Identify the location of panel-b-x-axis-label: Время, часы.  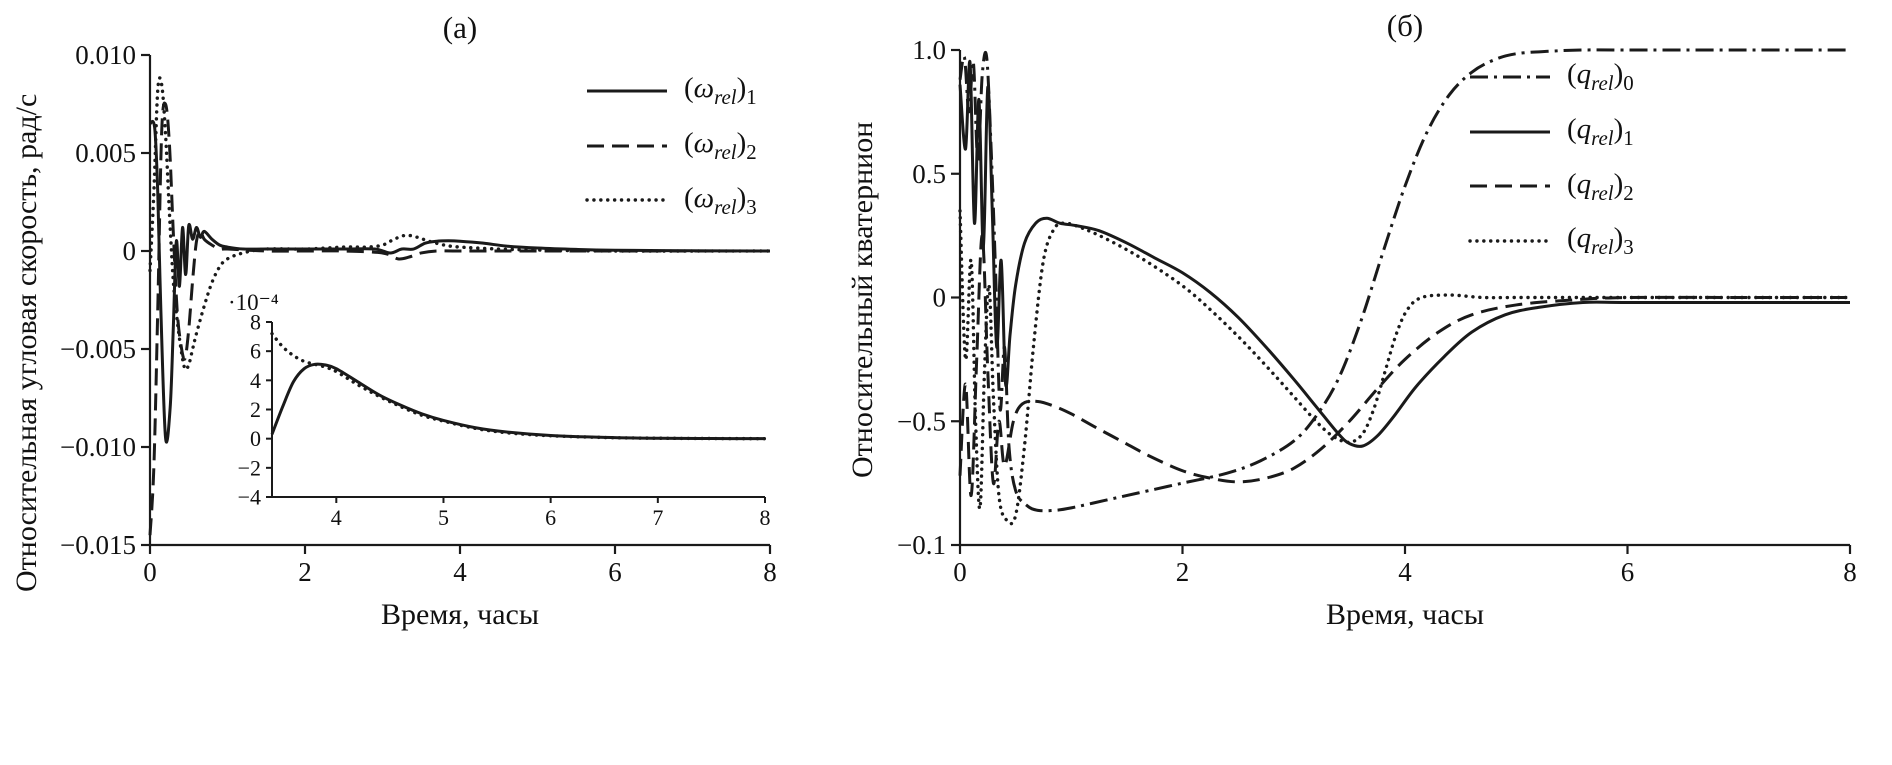
(1405, 614).